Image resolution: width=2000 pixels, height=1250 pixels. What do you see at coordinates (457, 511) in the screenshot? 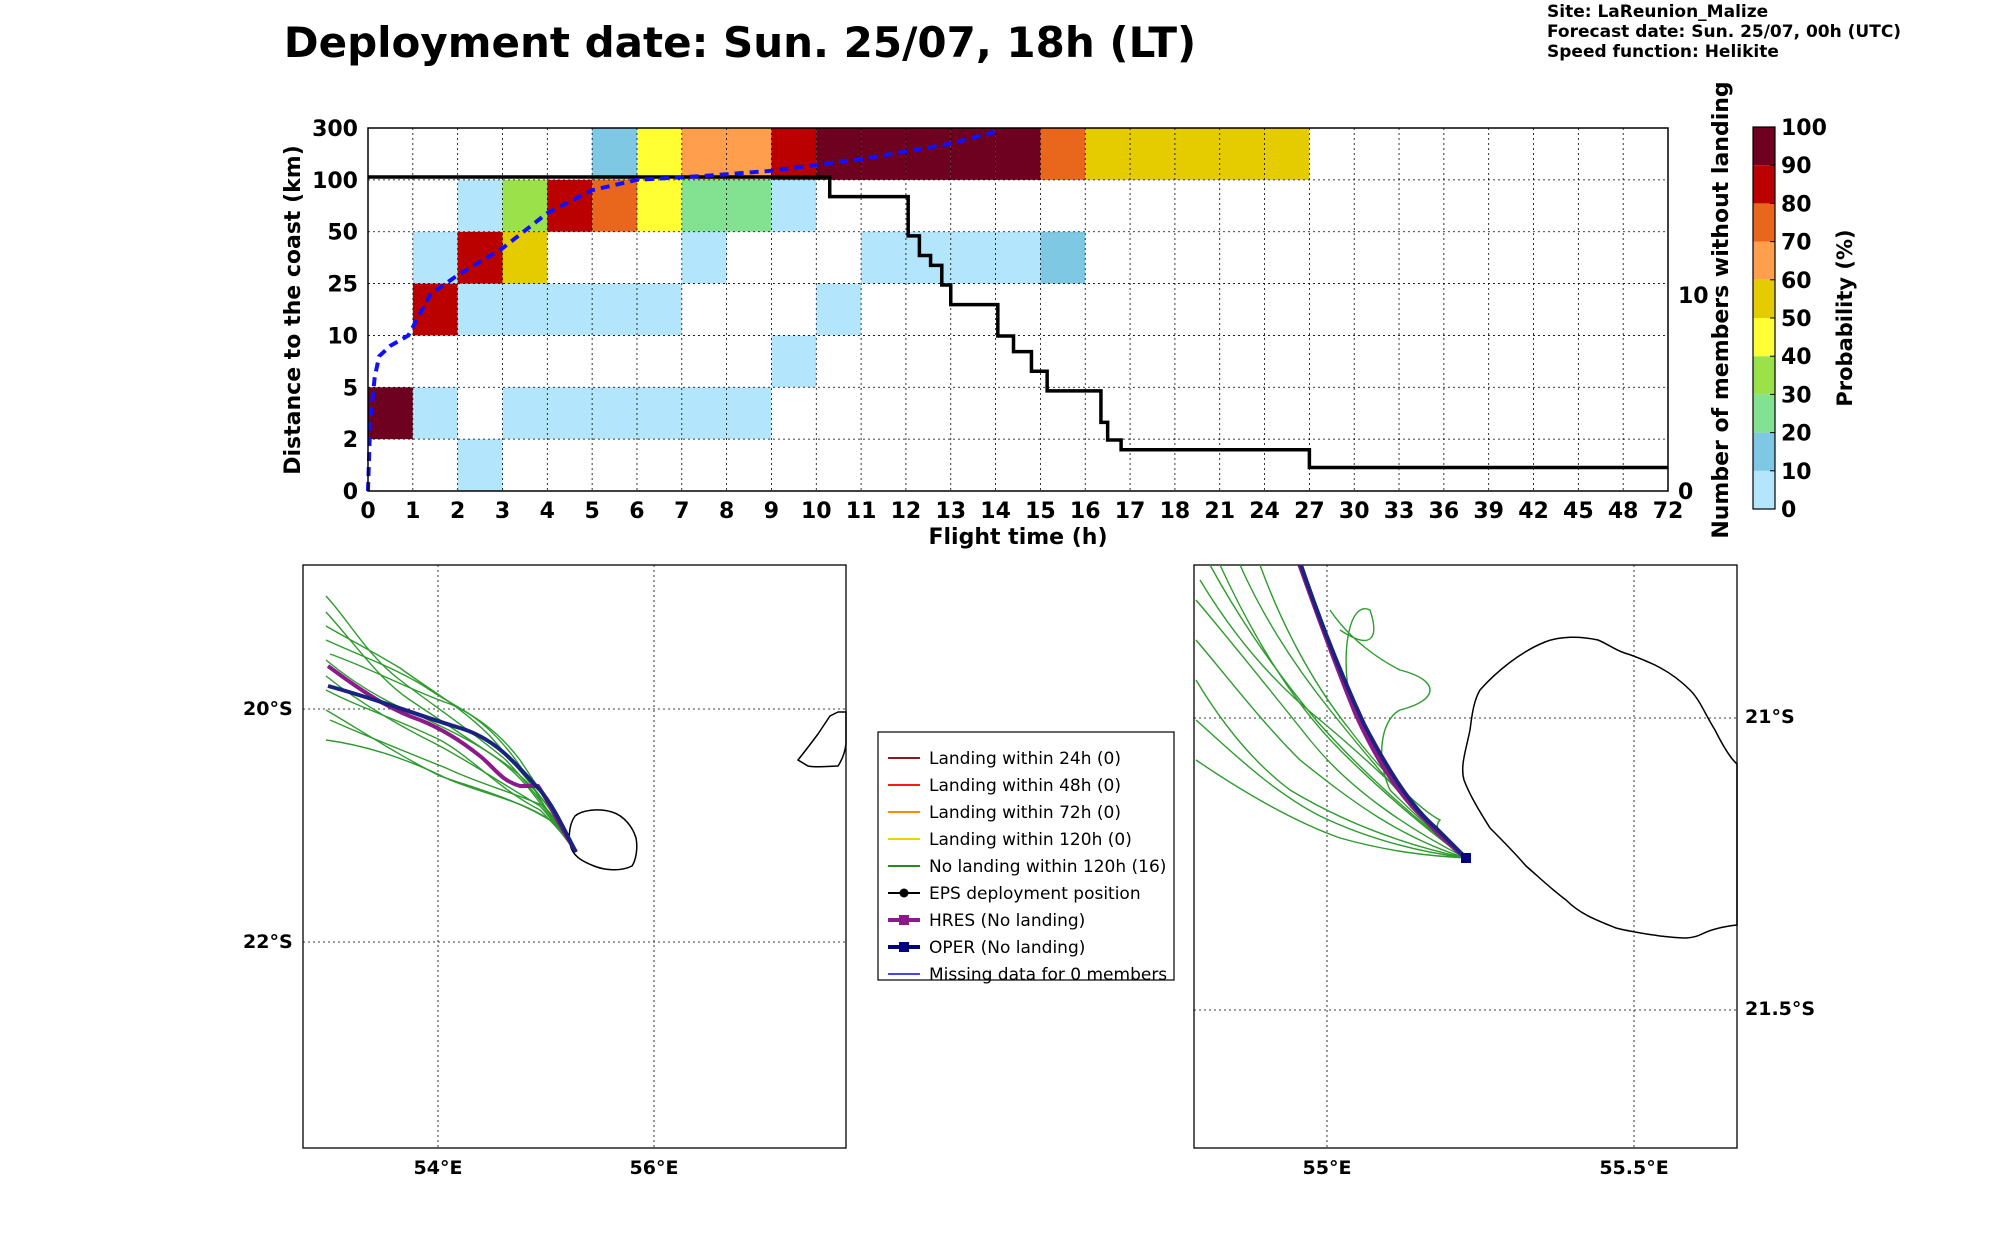
I see `x-tick-label: 2` at bounding box center [457, 511].